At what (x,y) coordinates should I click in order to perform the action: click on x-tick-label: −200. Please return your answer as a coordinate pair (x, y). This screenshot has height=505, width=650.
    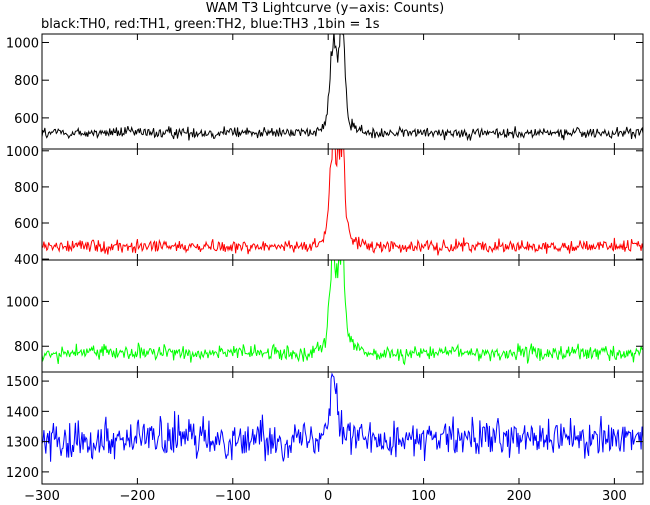
    Looking at the image, I should click on (138, 496).